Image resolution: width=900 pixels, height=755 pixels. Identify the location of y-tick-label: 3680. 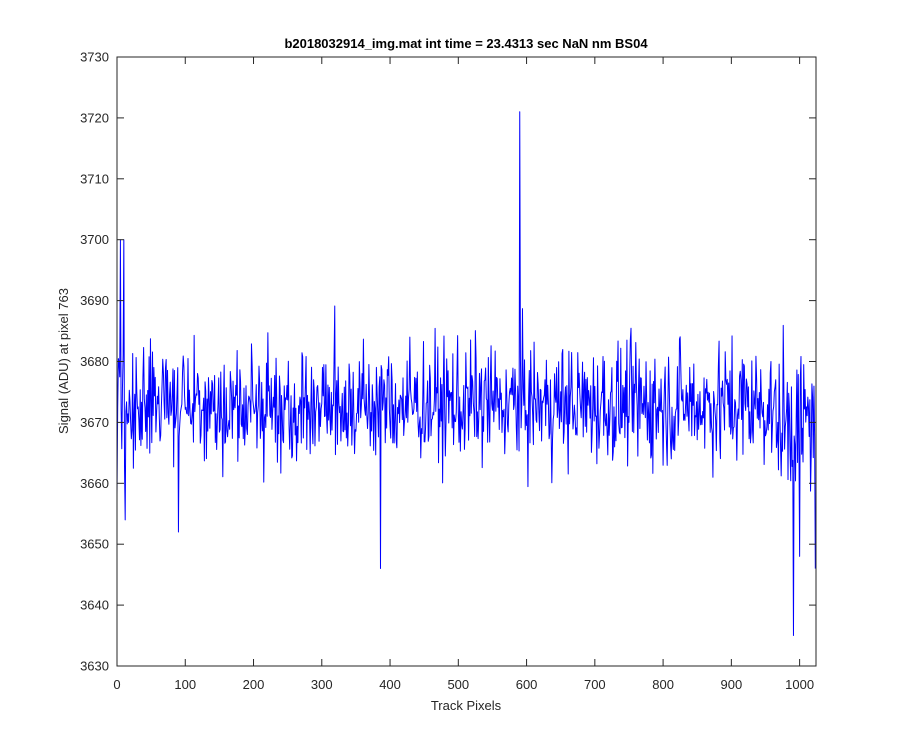
(94, 361).